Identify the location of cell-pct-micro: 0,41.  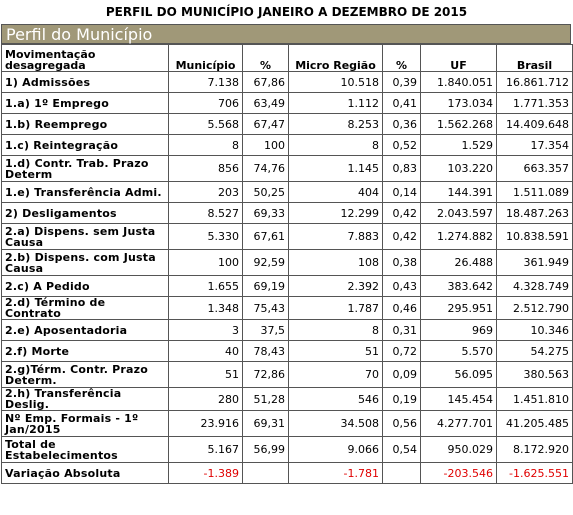
(401, 103).